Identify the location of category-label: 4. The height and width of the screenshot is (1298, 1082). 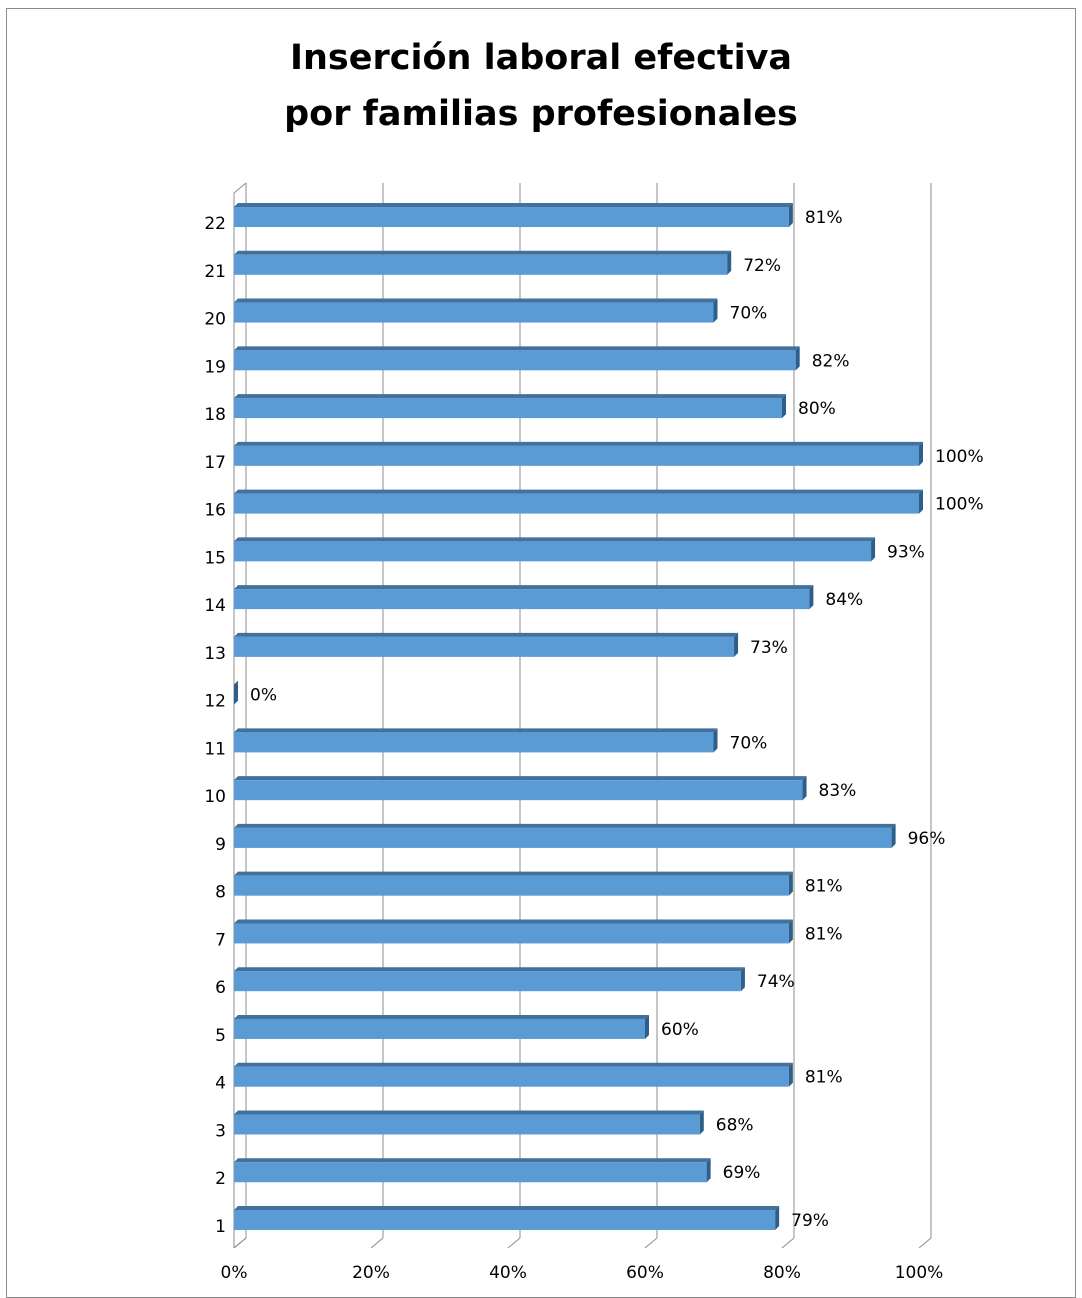
(220, 1084).